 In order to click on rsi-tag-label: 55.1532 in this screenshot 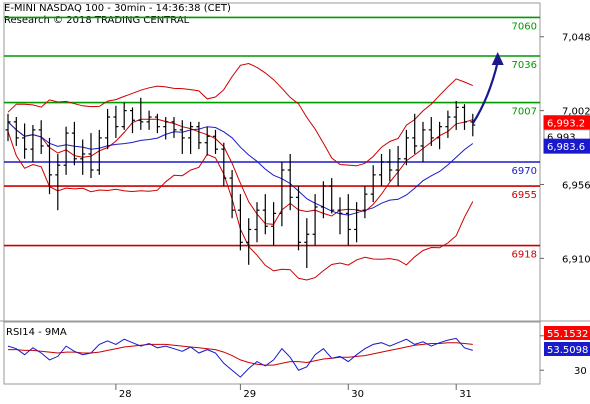, I will do `click(567, 334)`.